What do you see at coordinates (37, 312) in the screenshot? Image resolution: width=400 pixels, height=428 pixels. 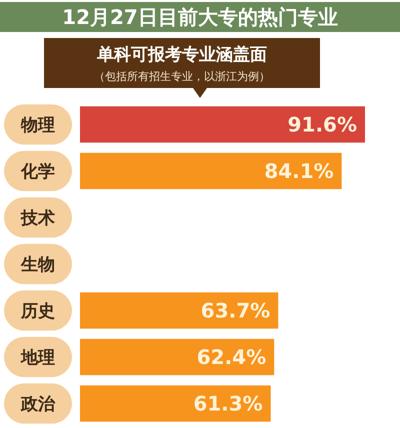 I see `y-tick-label: 历史` at bounding box center [37, 312].